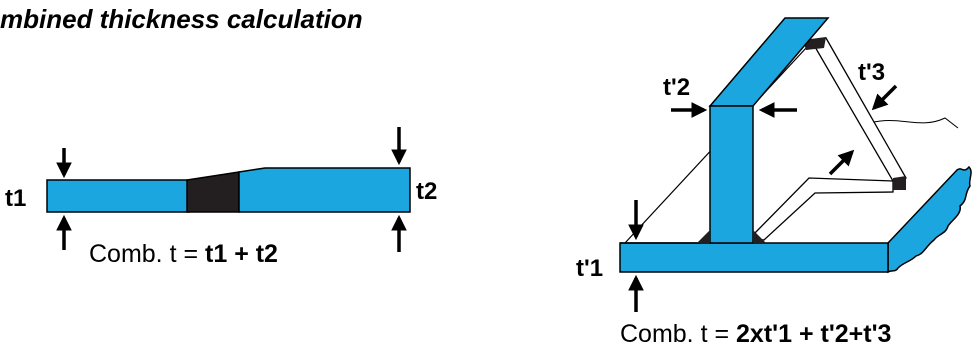 Image resolution: width=975 pixels, height=354 pixels. I want to click on base-plate, so click(754, 257).